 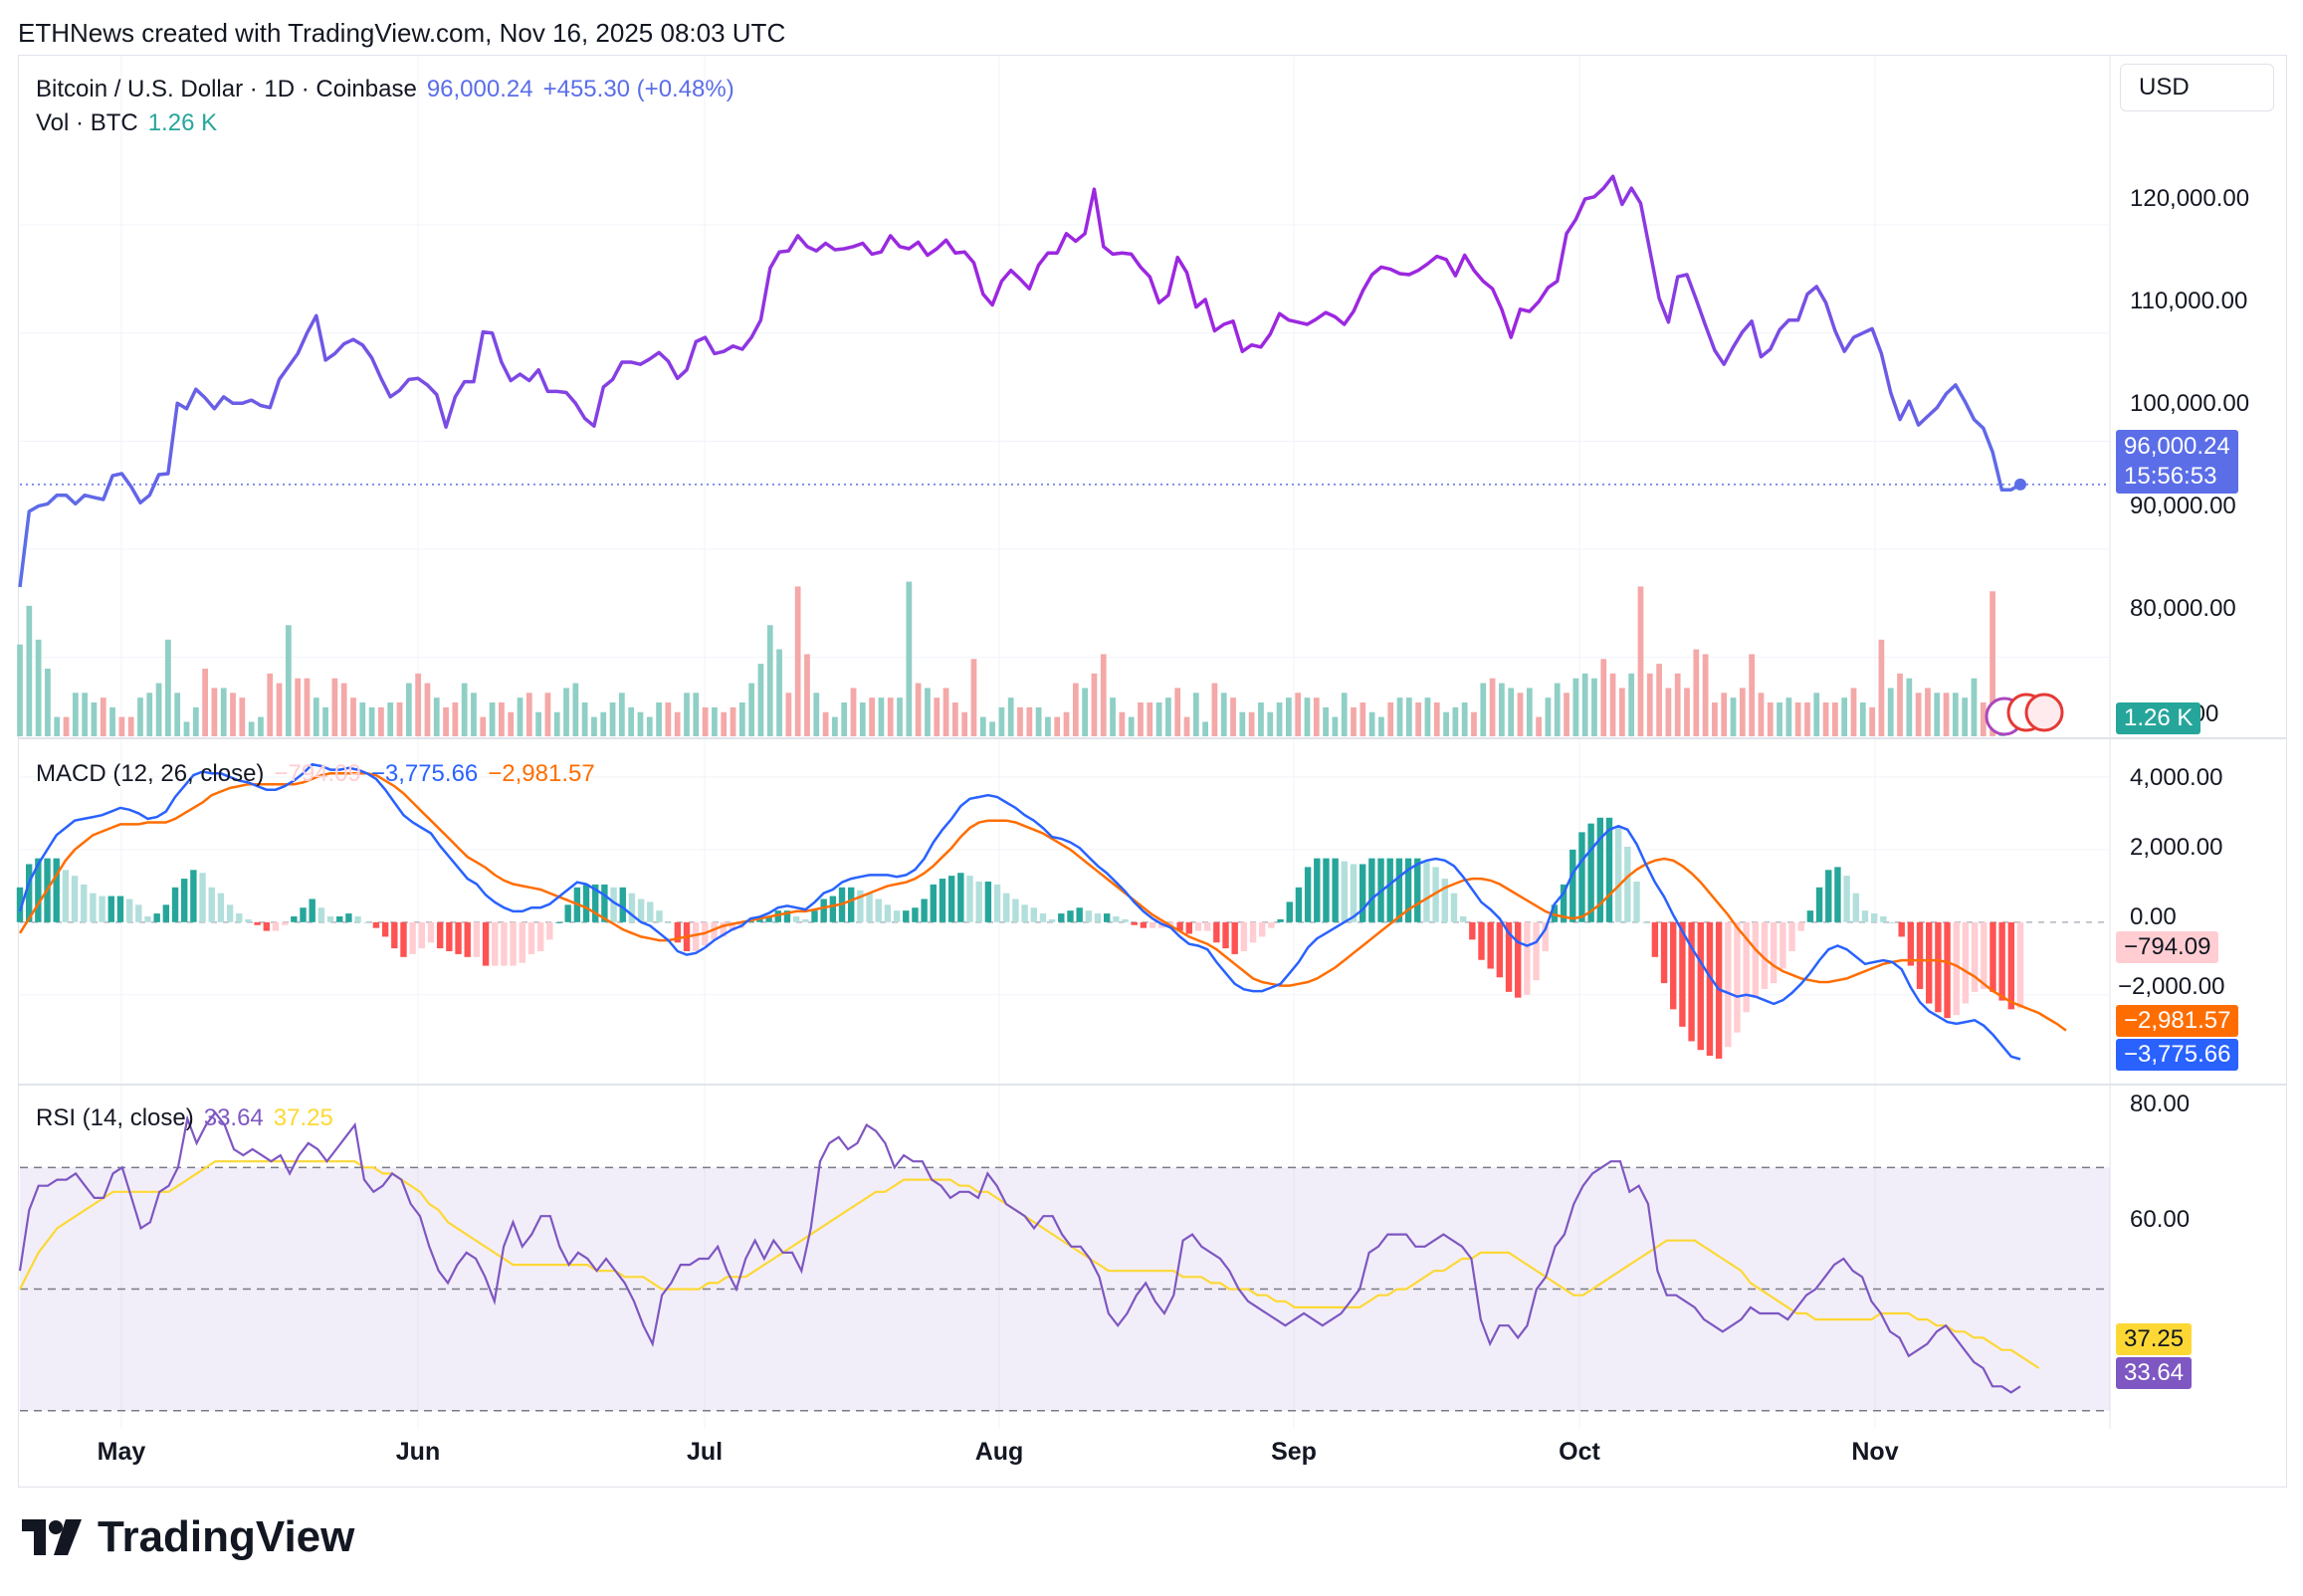 I want to click on volume-label: Vol · BTC, so click(x=87, y=123).